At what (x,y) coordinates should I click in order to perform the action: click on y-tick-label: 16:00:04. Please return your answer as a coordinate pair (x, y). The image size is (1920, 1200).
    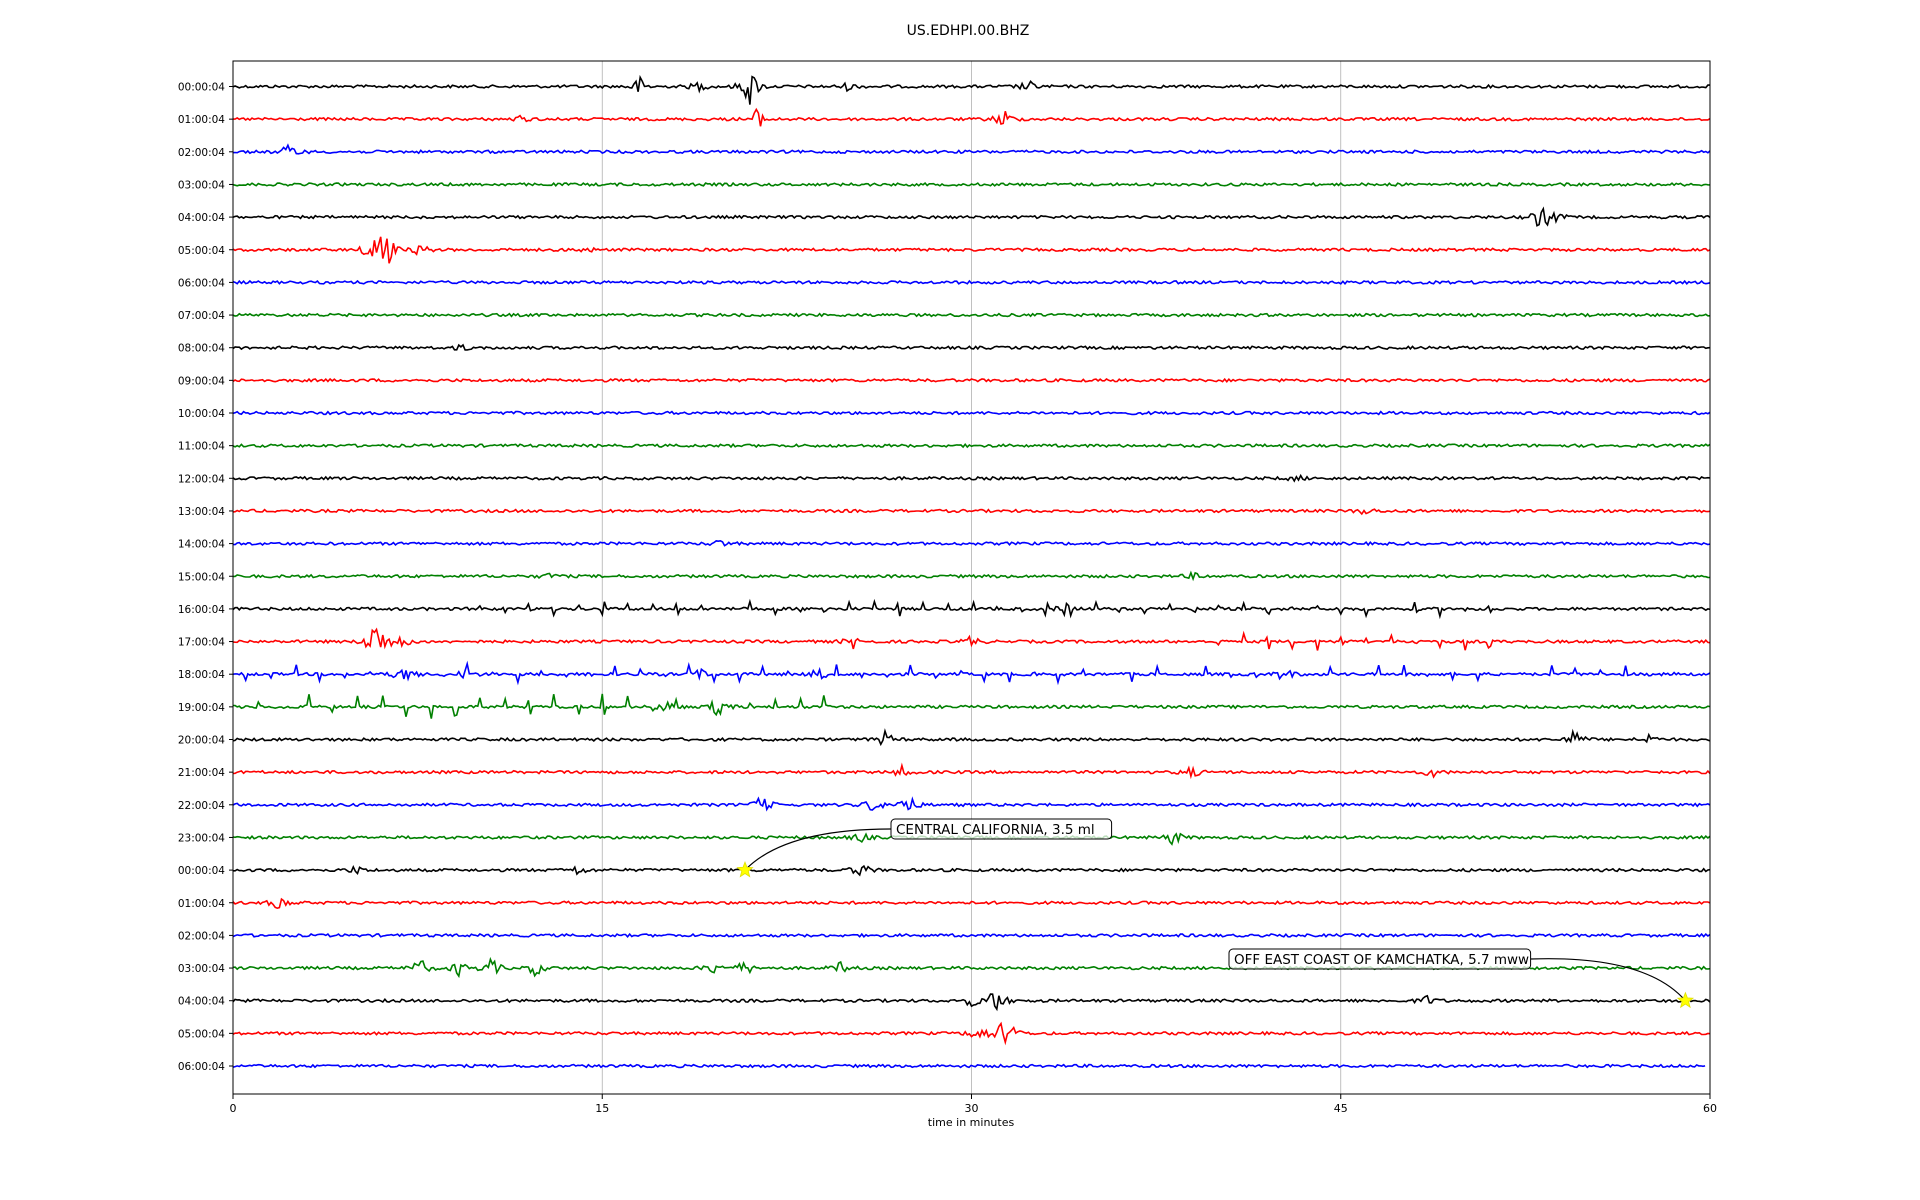
    Looking at the image, I should click on (201, 610).